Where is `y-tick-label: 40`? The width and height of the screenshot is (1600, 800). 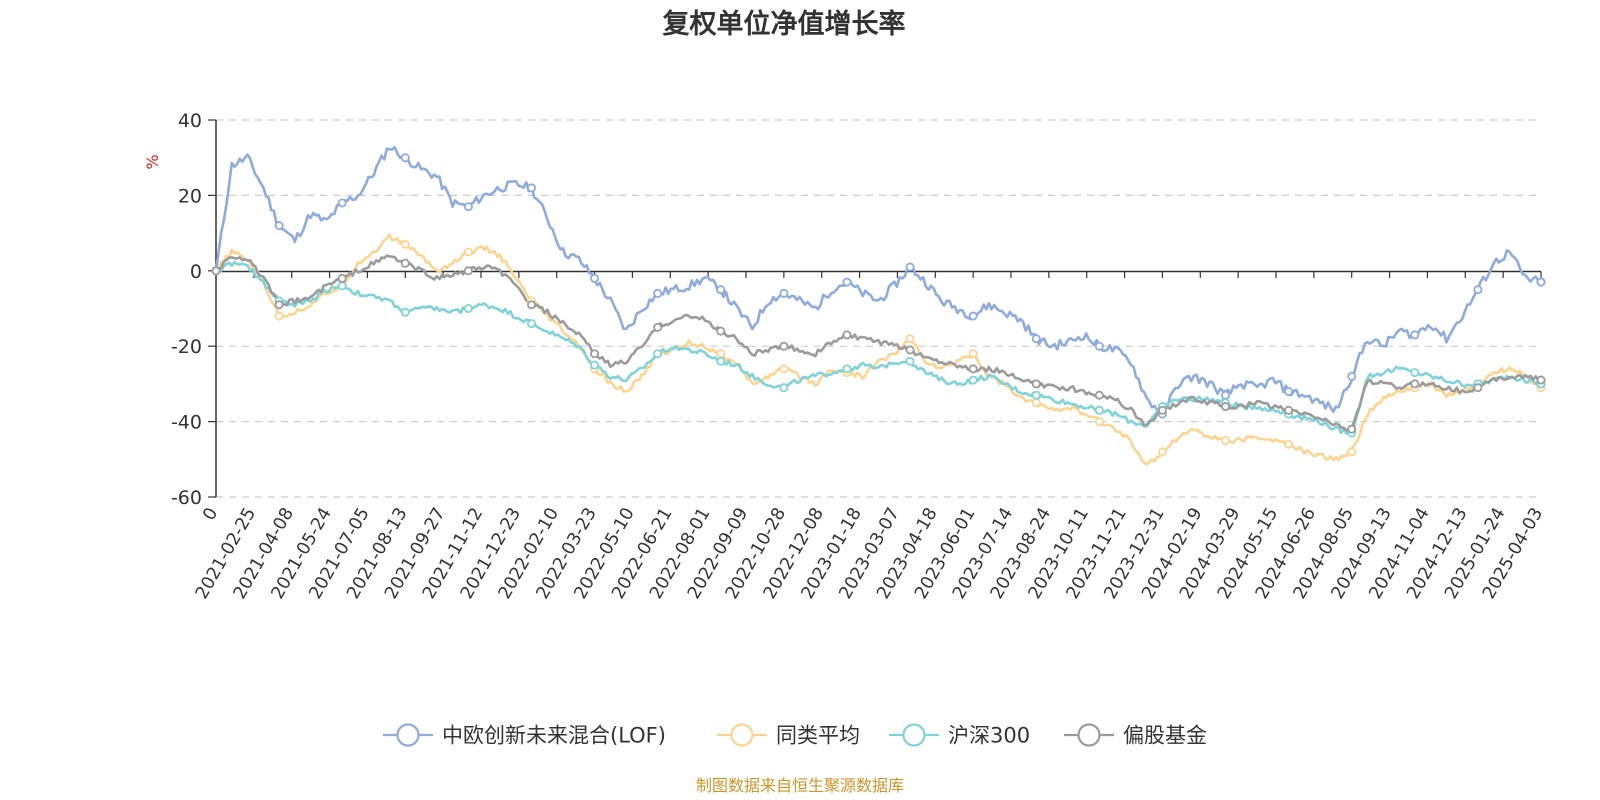
y-tick-label: 40 is located at coordinates (190, 121).